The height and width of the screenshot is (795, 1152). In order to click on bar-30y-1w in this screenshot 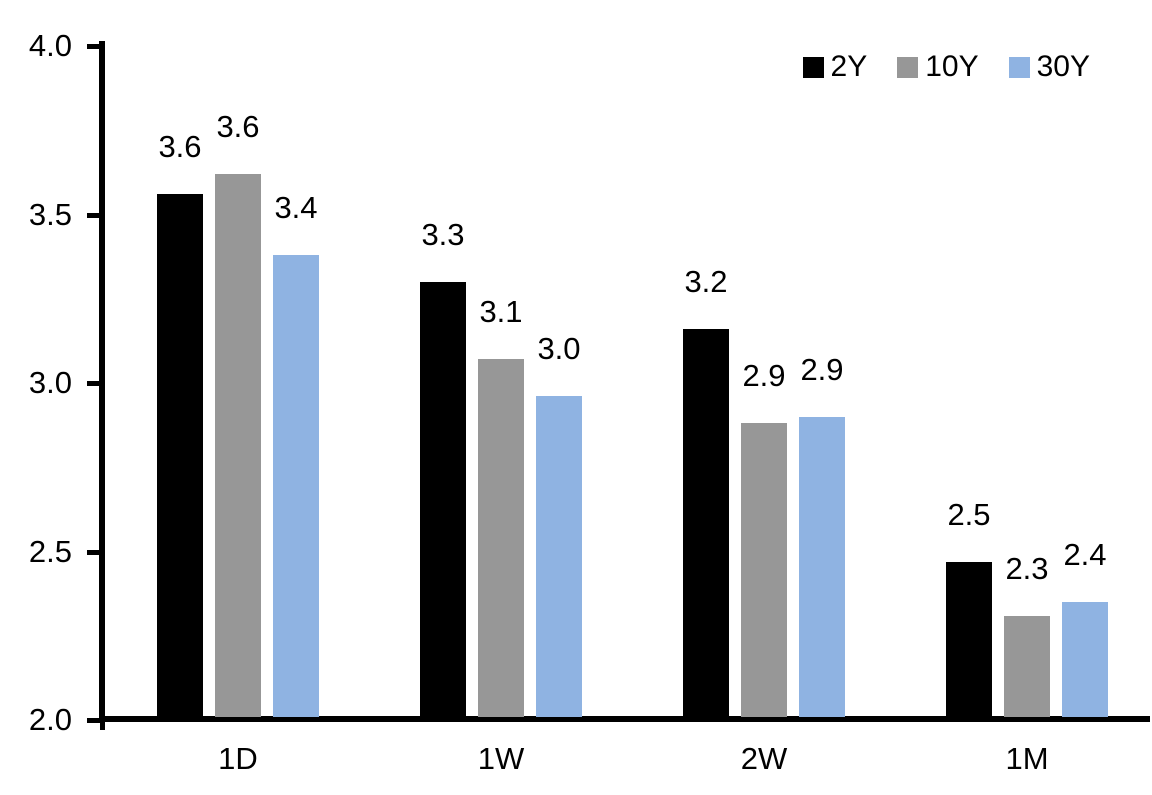, I will do `click(559, 556)`.